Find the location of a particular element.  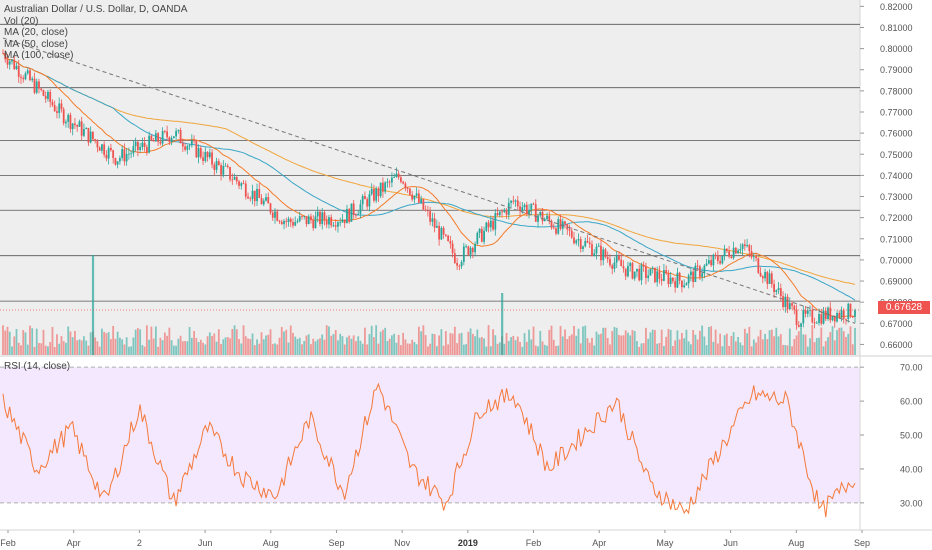

price-axis-label: 0.72000 is located at coordinates (896, 218).